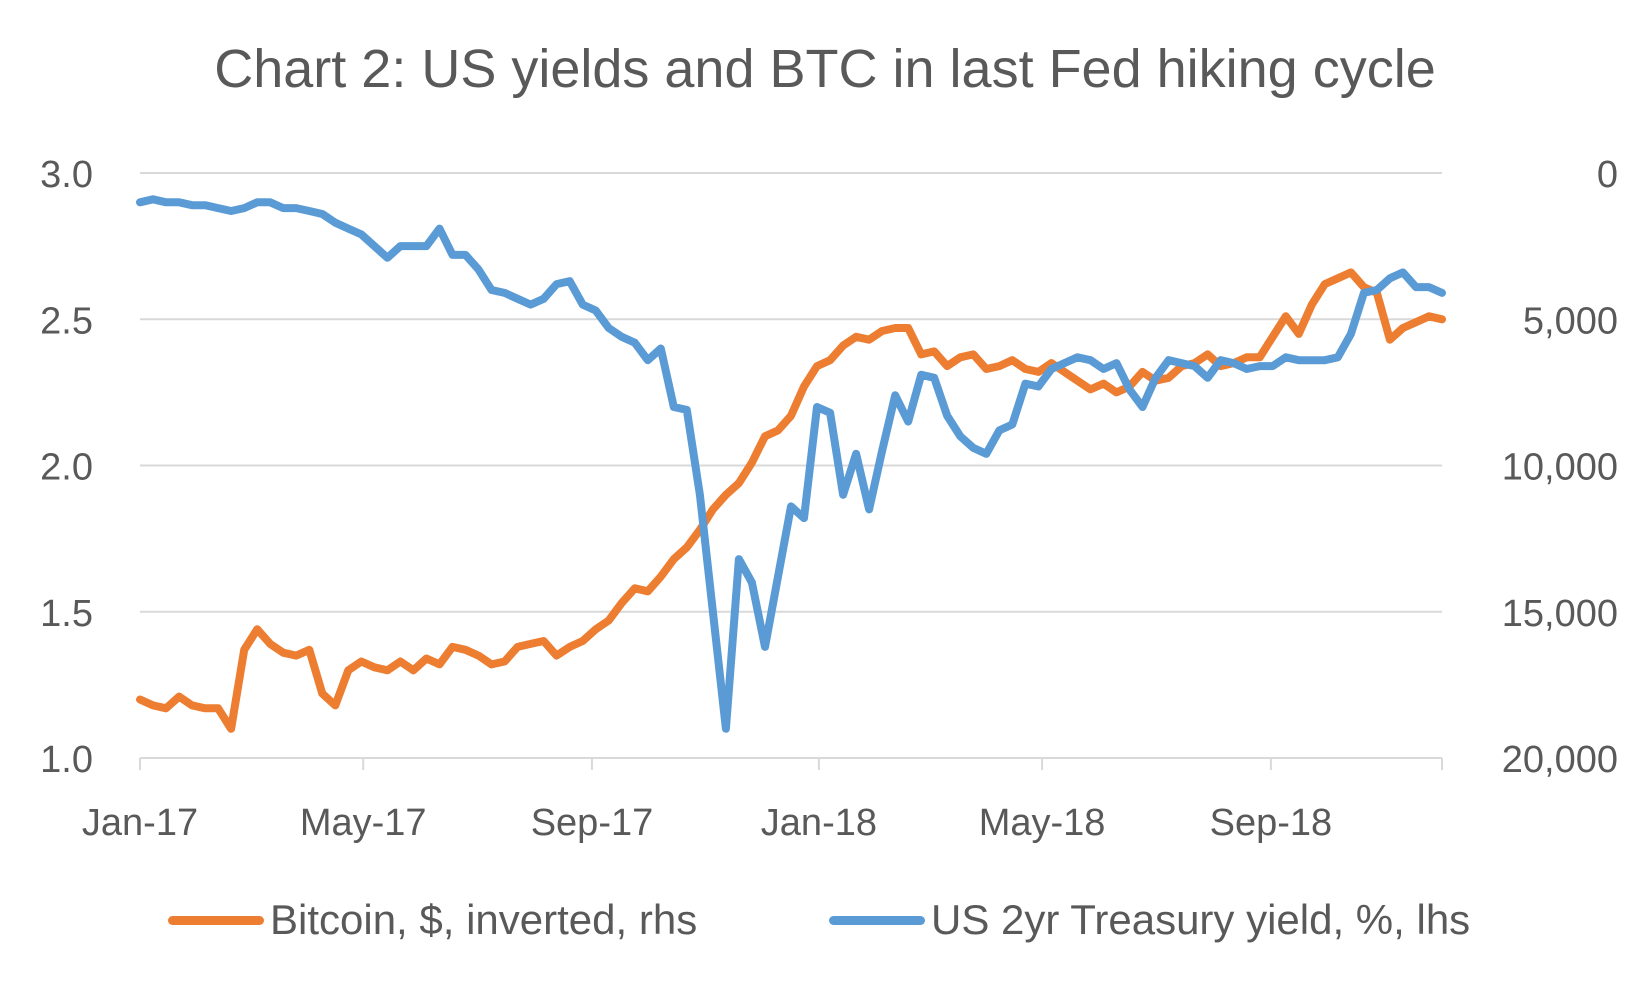  I want to click on y-left-tick-label: 2.0, so click(66, 468).